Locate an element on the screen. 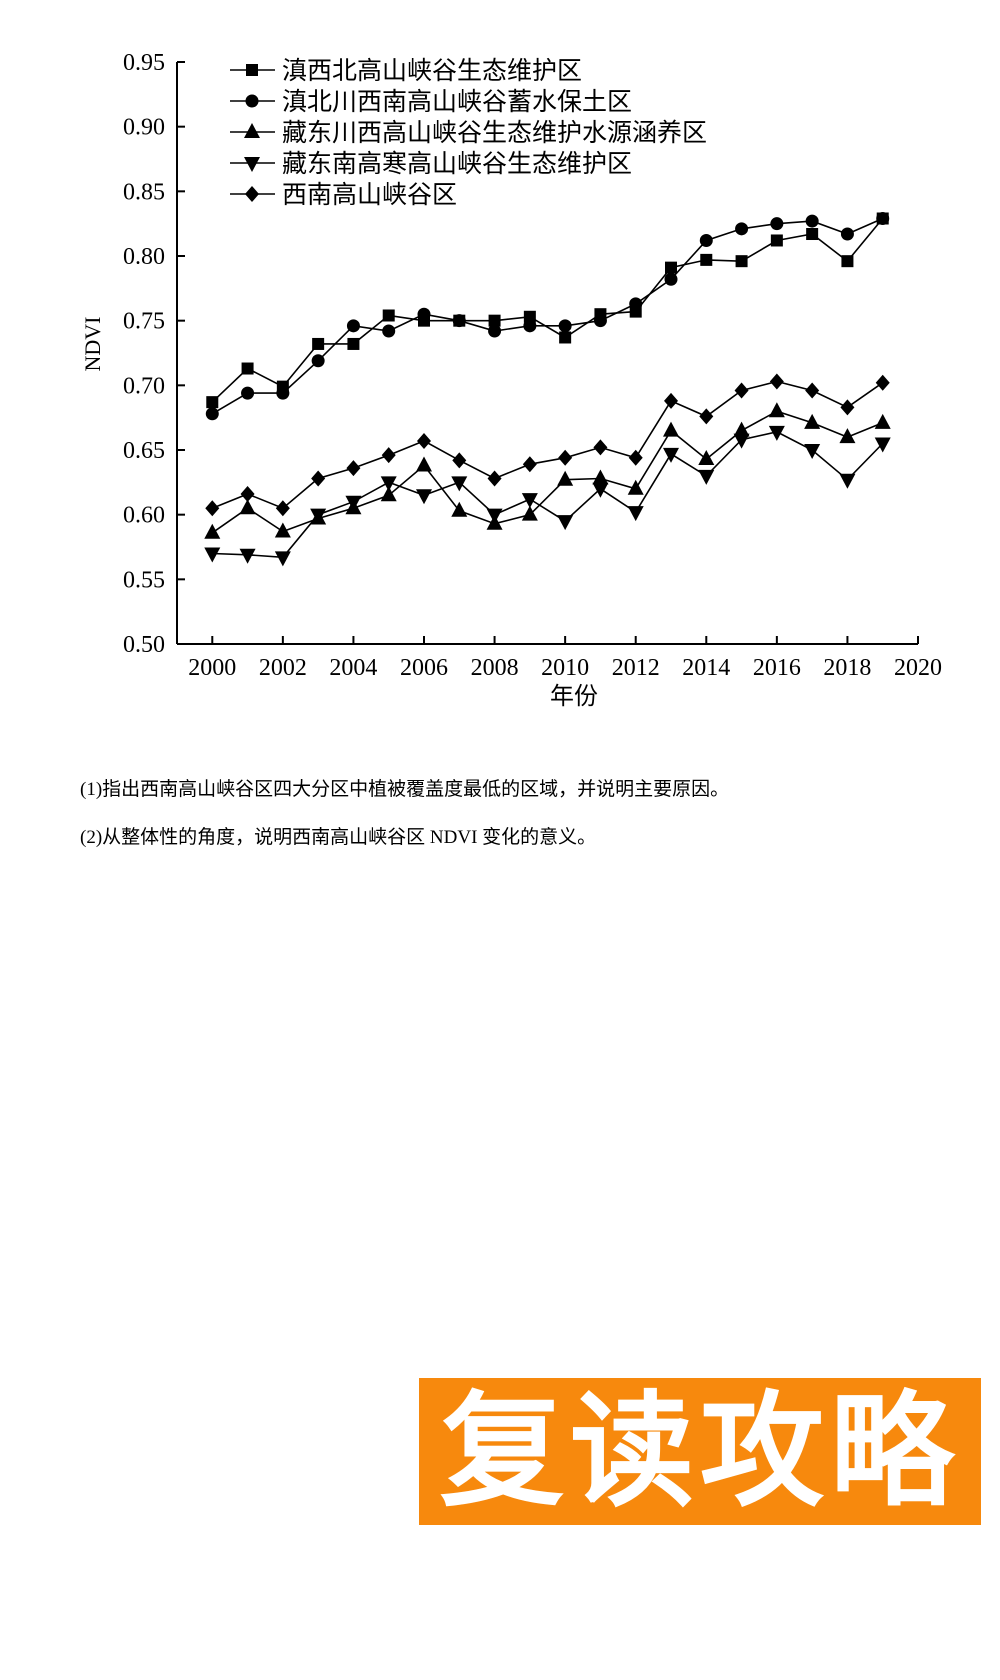  y-tick-label: 0.80 is located at coordinates (144, 257).